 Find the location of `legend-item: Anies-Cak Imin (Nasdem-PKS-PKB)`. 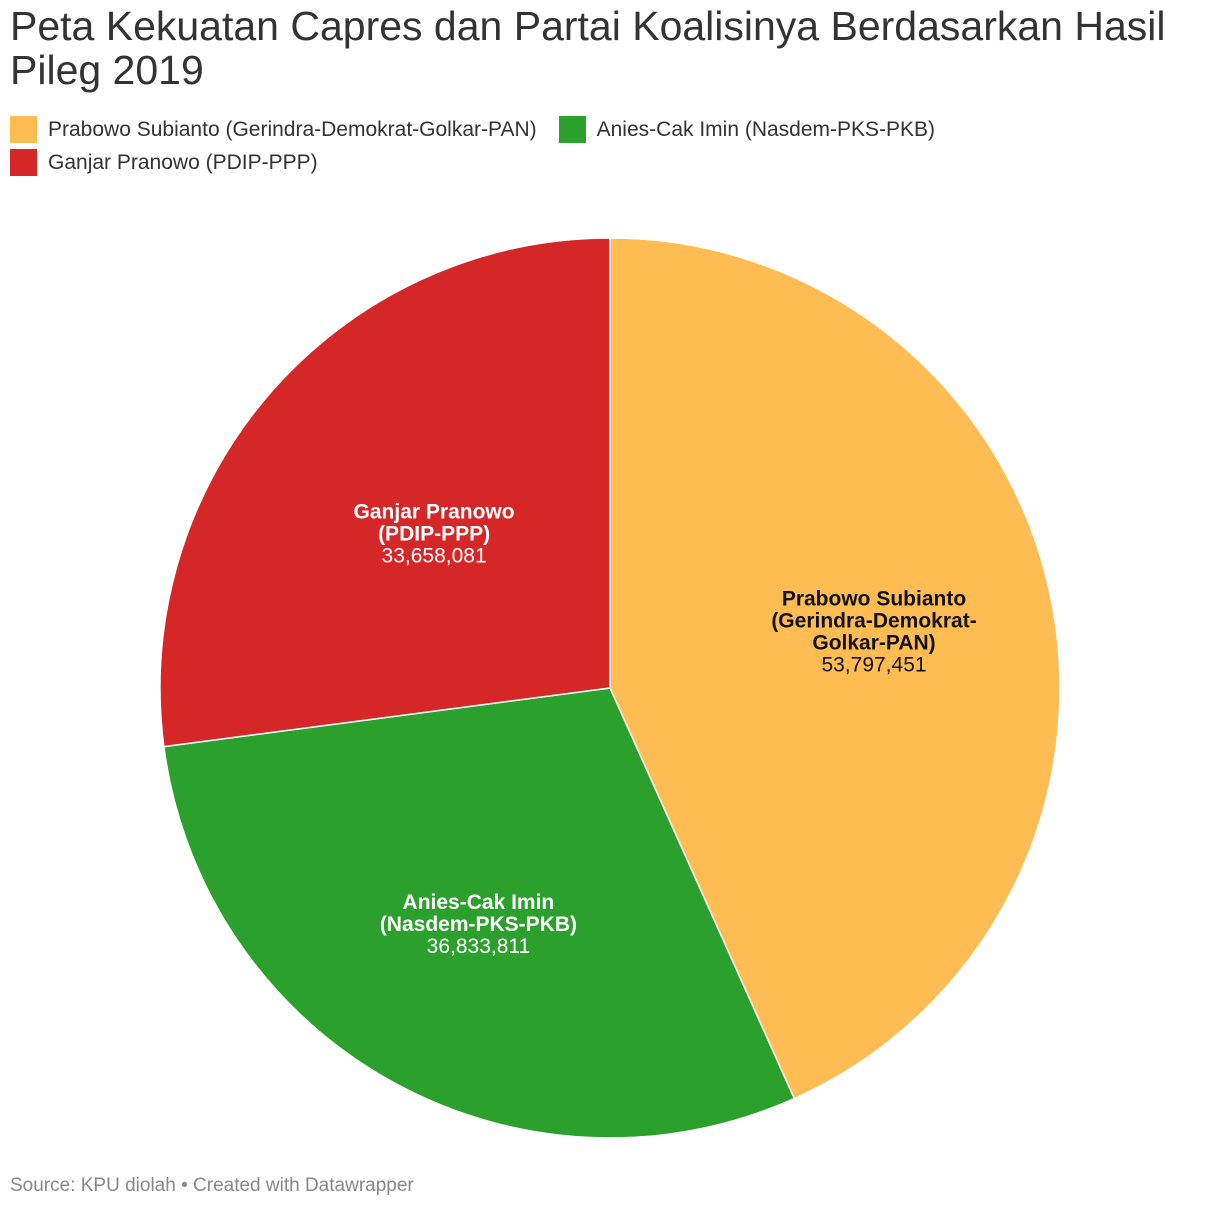

legend-item: Anies-Cak Imin (Nasdem-PKS-PKB) is located at coordinates (747, 129).